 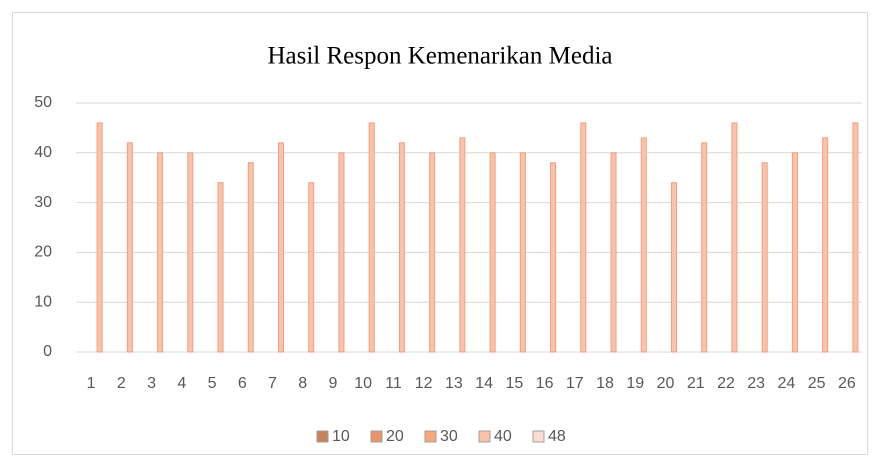 What do you see at coordinates (756, 383) in the screenshot?
I see `x-tick-label: 23` at bounding box center [756, 383].